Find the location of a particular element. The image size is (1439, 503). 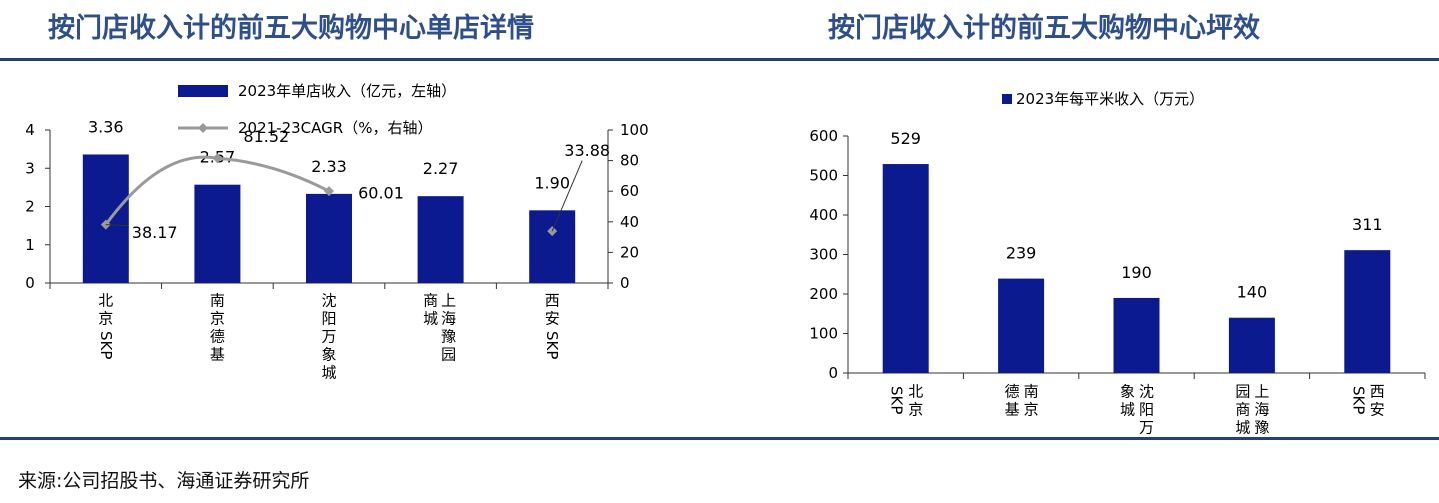

y-tick-label: 300 is located at coordinates (823, 255).